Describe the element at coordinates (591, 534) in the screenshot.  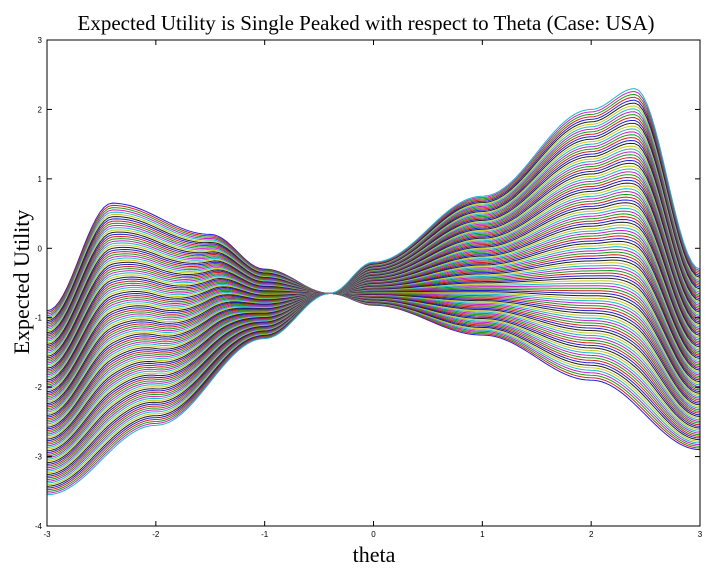
I see `x-tick-label: 2` at that location.